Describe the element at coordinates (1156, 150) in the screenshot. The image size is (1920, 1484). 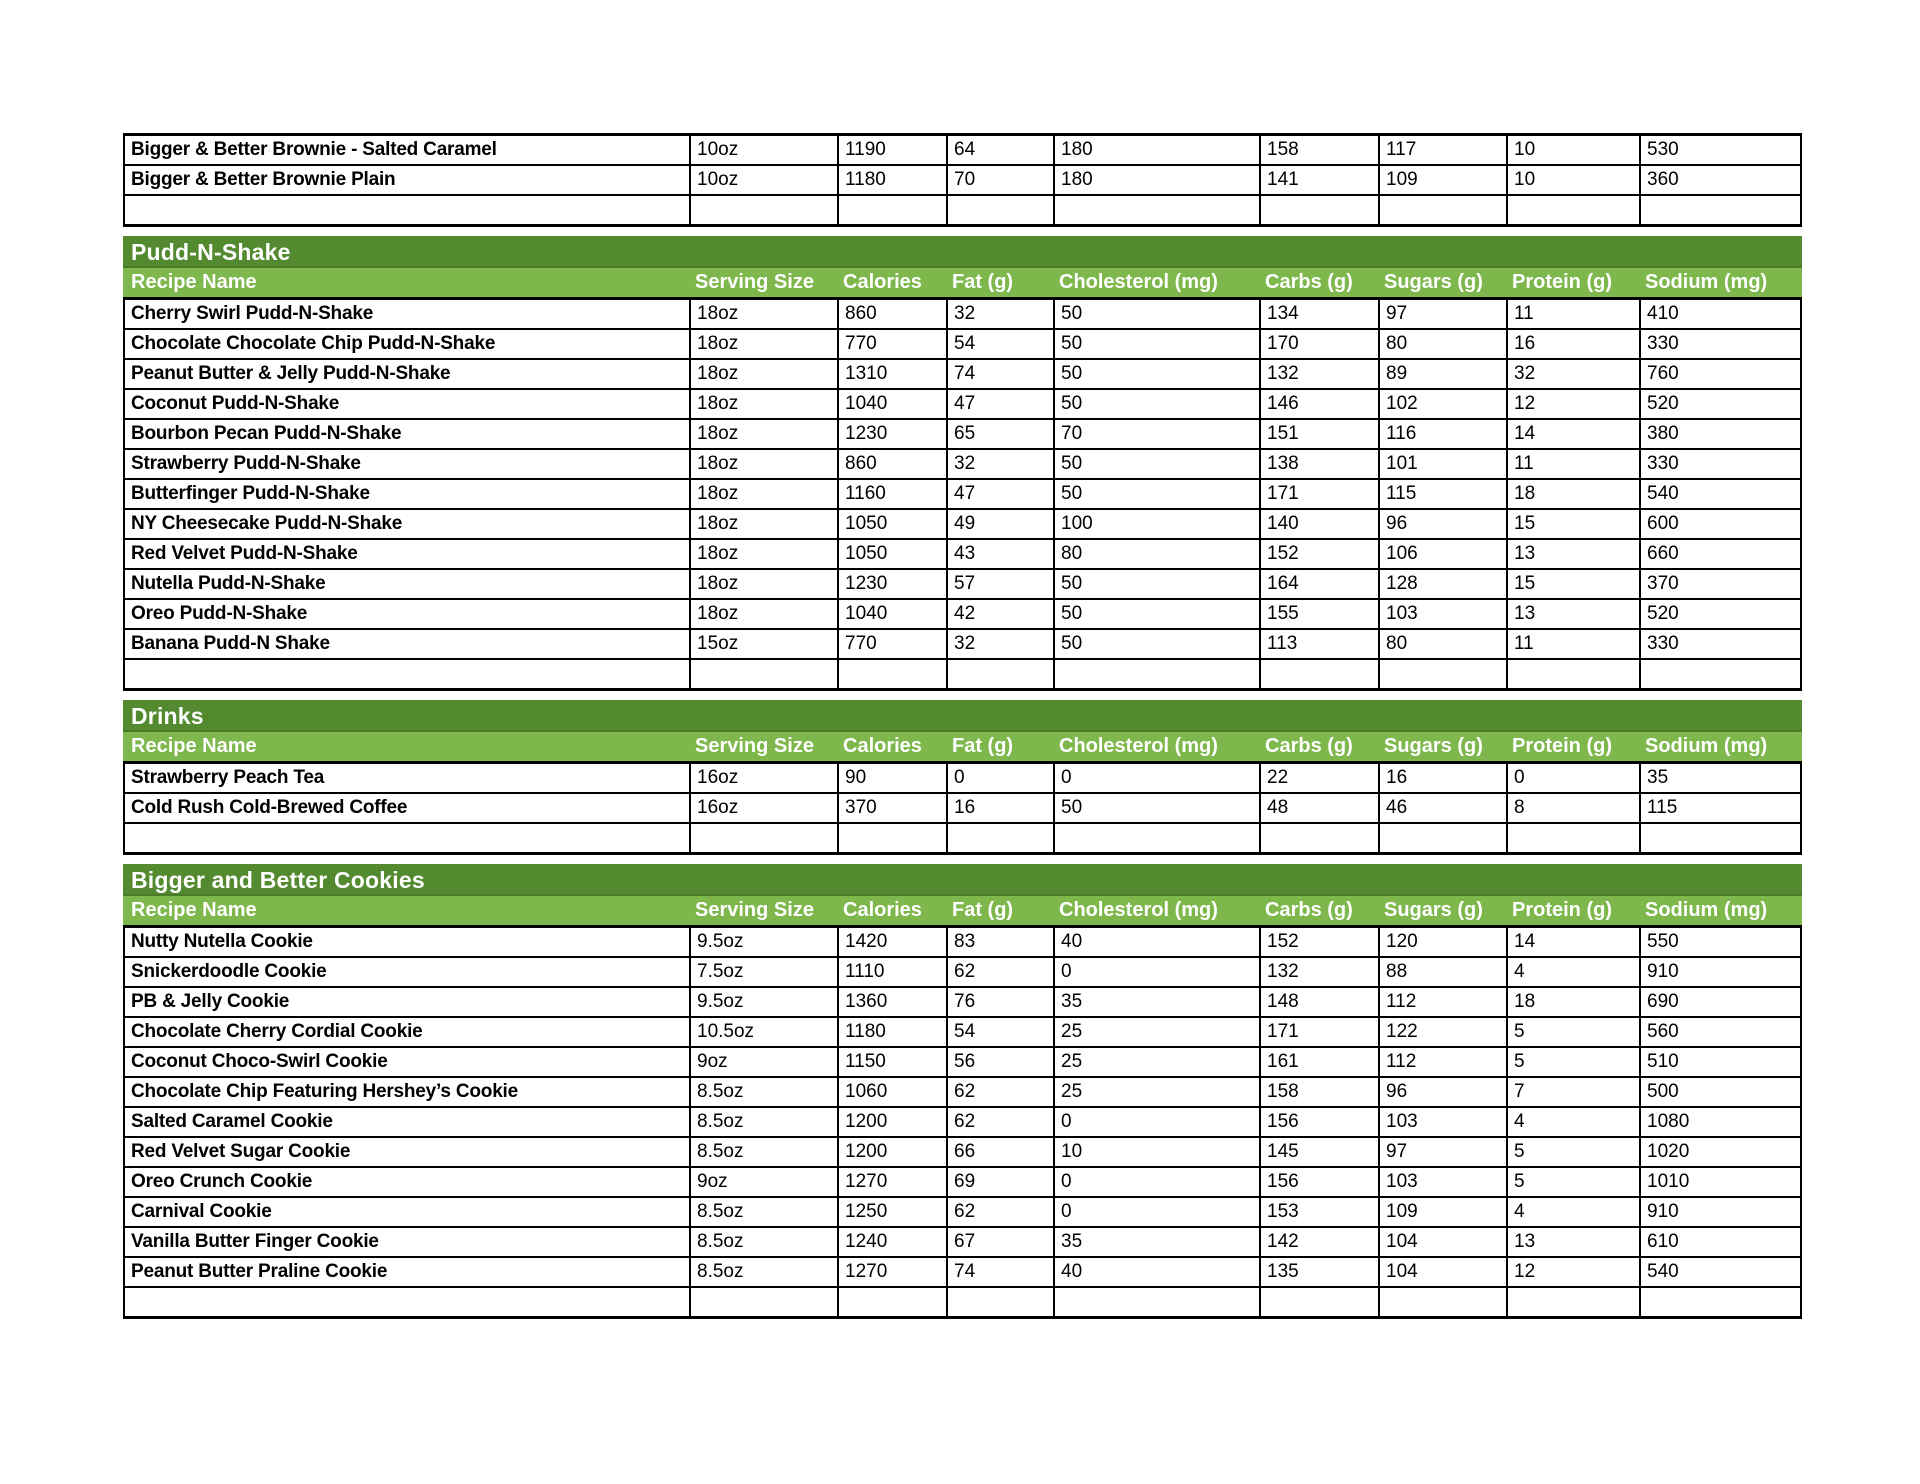
I see `value-cell: 180` at that location.